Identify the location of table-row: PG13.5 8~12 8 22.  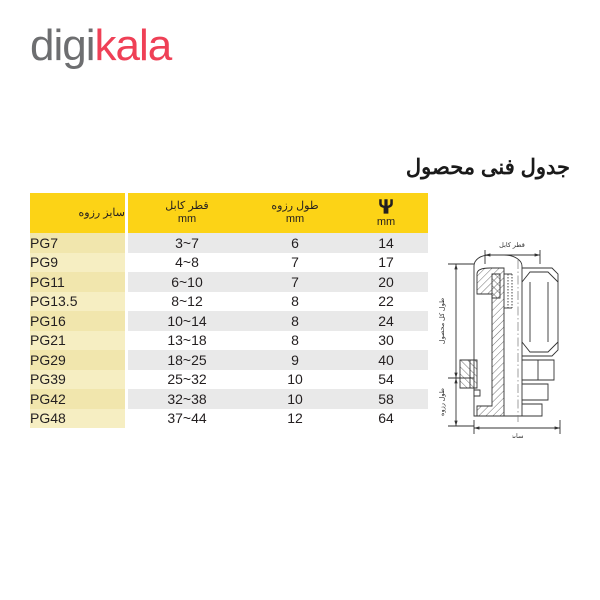
(229, 301).